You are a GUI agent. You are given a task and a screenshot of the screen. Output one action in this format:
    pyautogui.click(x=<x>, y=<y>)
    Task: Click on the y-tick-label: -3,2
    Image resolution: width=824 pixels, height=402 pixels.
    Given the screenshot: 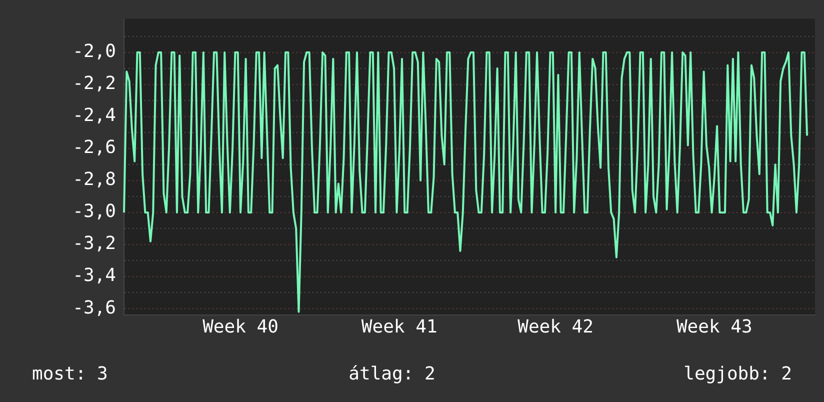 What is the action you would take?
    pyautogui.click(x=94, y=243)
    